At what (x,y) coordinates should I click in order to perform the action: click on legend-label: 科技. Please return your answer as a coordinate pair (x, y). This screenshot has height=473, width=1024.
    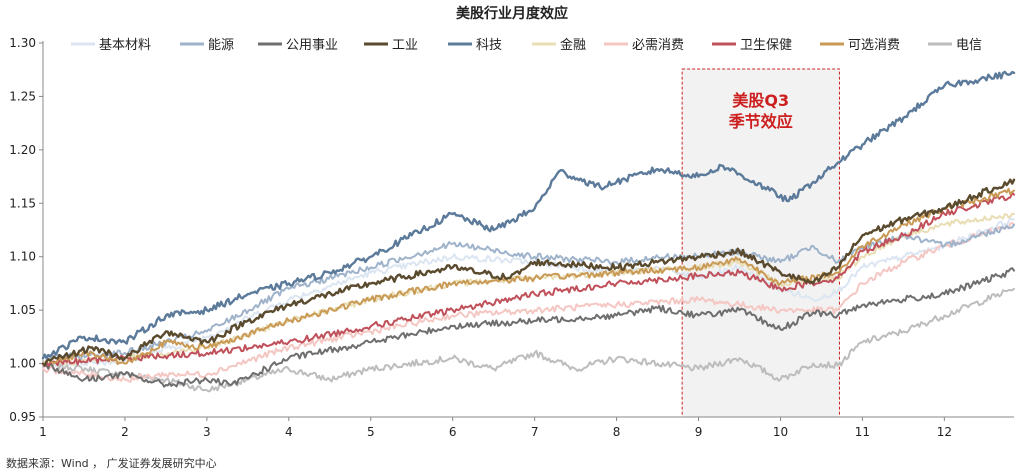
    Looking at the image, I should click on (489, 45).